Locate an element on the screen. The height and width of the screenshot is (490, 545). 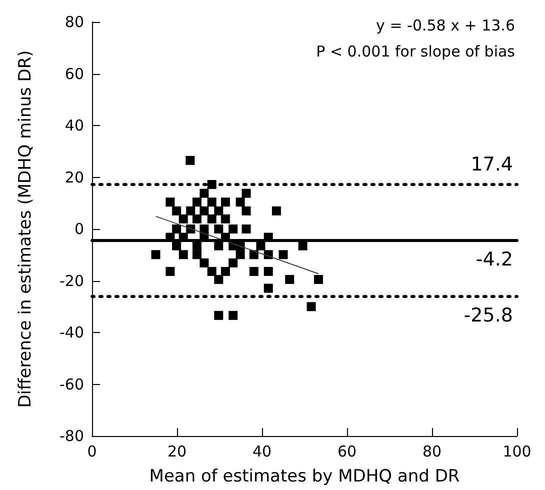
ref-line-label: -4.2 is located at coordinates (494, 259).